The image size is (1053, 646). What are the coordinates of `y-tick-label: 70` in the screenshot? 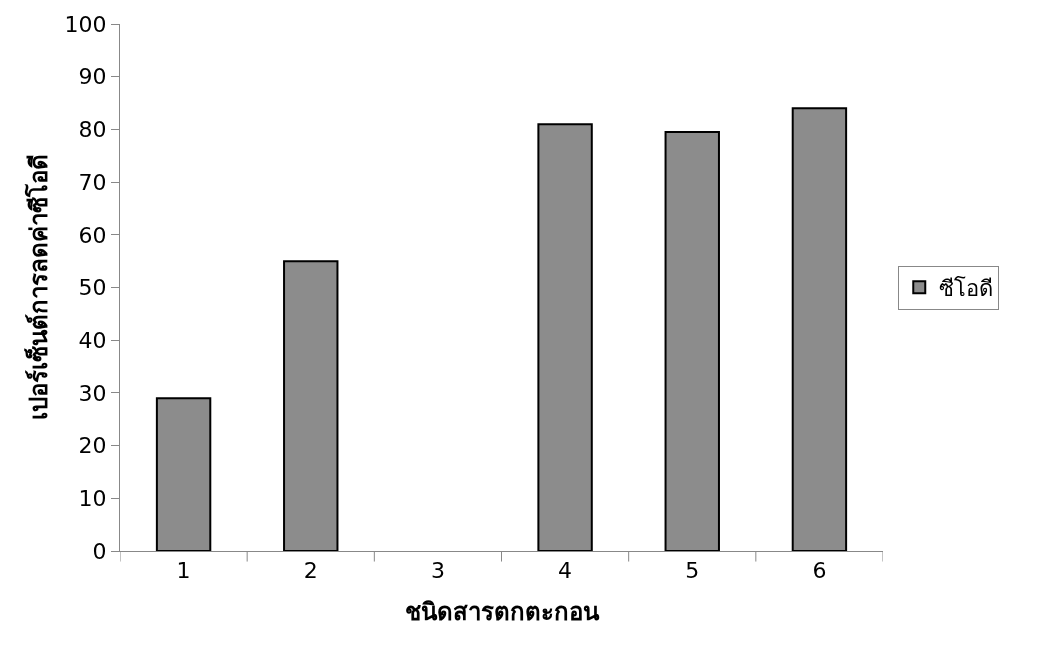 It's located at (92, 182).